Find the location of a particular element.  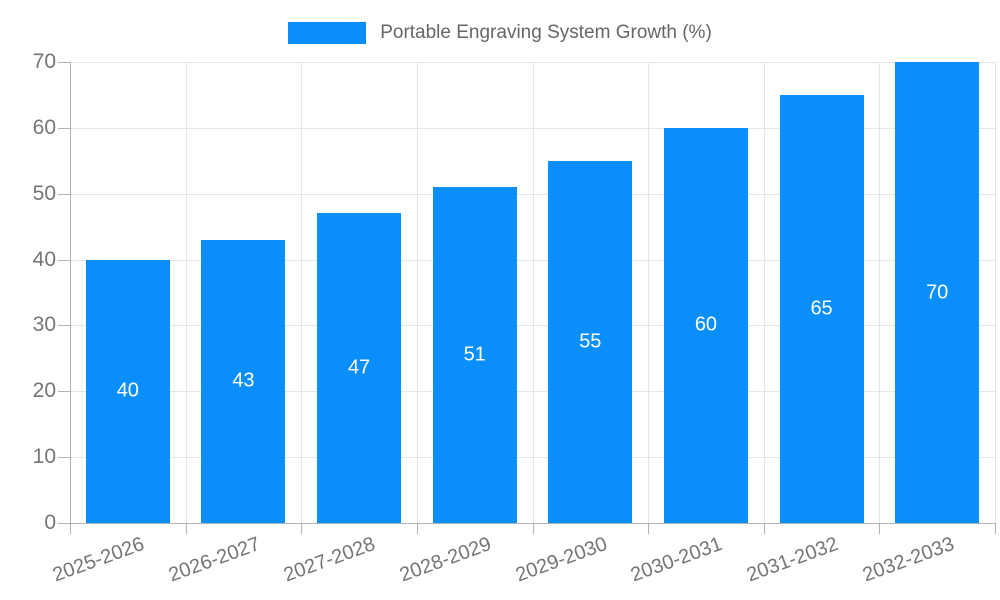

bar: 70 is located at coordinates (937, 292).